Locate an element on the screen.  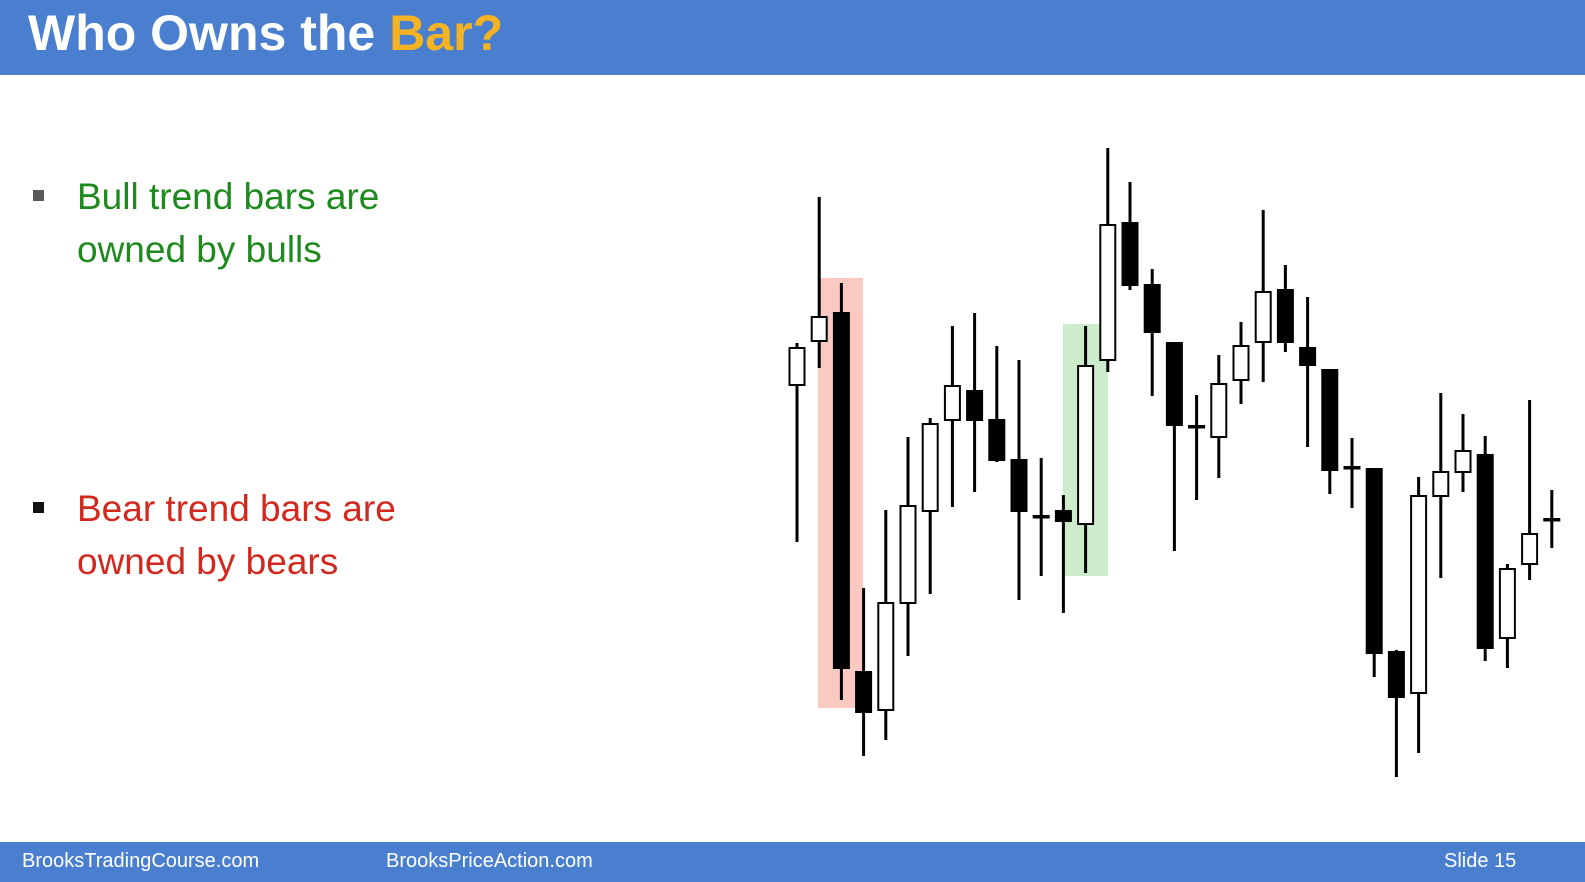
footer-left: BrooksTradingCourse.com is located at coordinates (141, 861).